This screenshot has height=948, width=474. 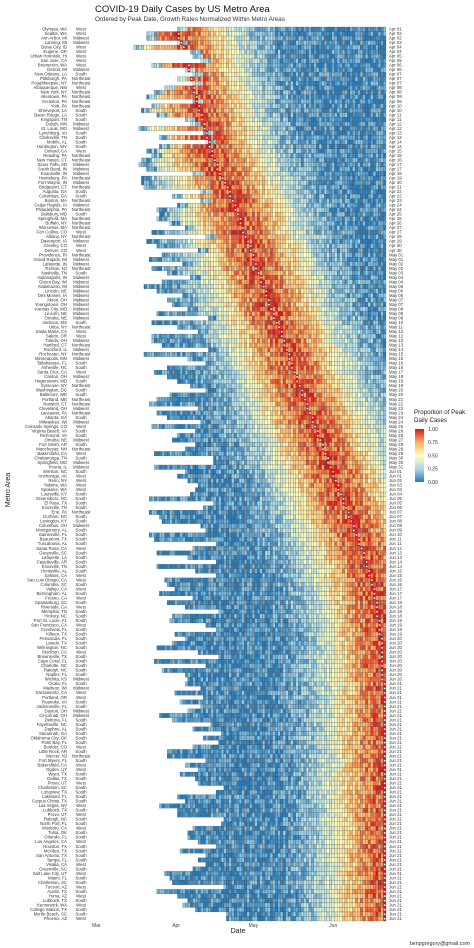 I want to click on metro-label: Spokane, WA, so click(x=54, y=489).